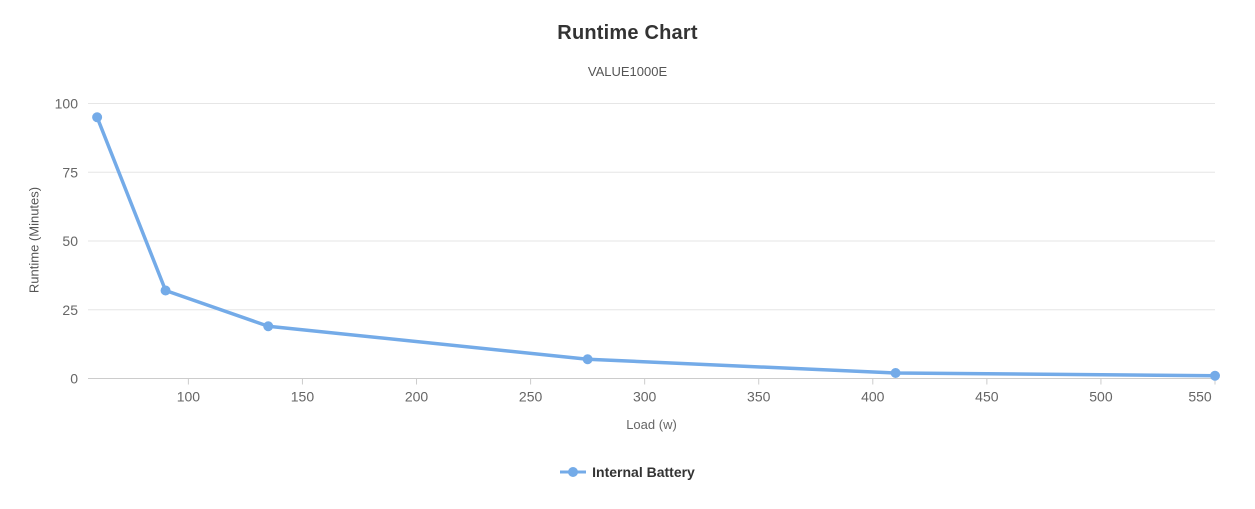 The width and height of the screenshot is (1255, 509). Describe the element at coordinates (1101, 397) in the screenshot. I see `x-tick-label: 500` at that location.